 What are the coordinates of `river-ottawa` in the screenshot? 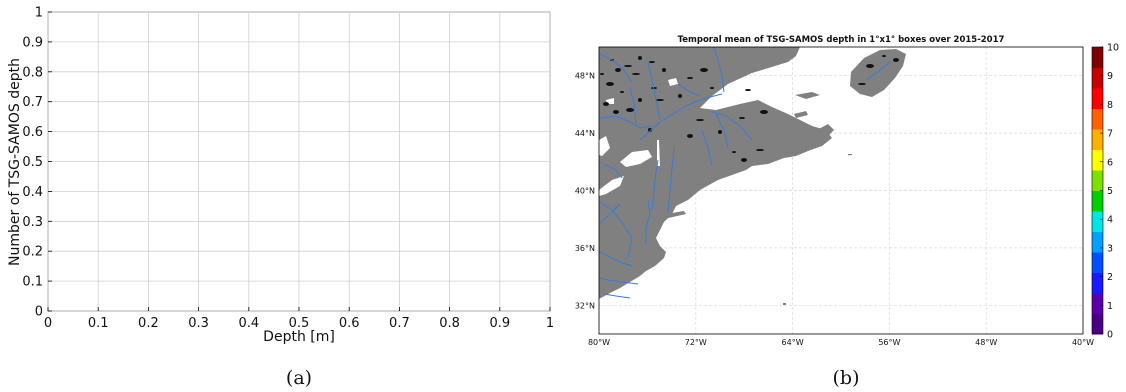 It's located at (626, 122).